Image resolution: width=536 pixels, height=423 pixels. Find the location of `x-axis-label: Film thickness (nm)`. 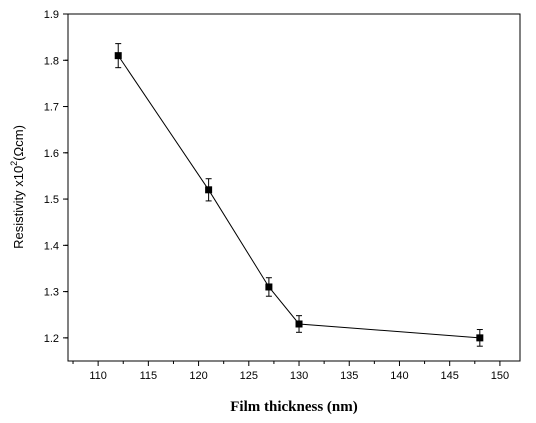

x-axis-label: Film thickness (nm) is located at coordinates (294, 407).